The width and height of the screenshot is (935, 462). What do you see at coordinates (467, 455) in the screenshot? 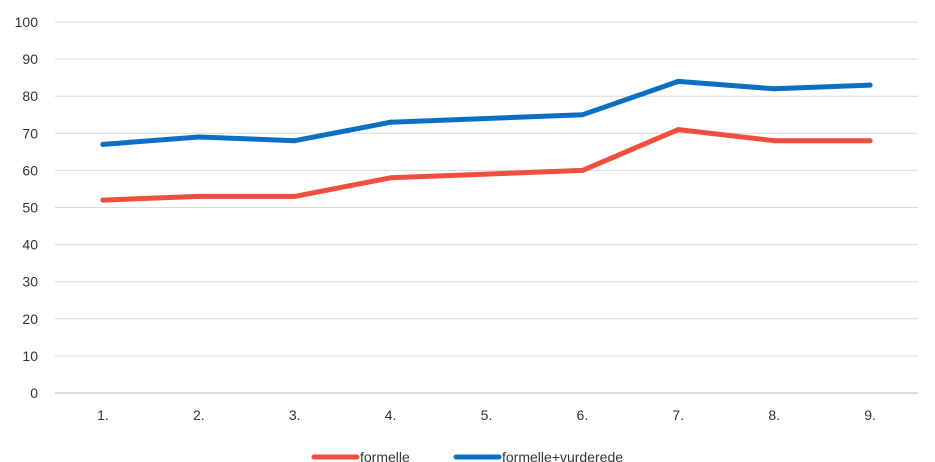
I see `legend: formelle formelle+vurderede` at bounding box center [467, 455].